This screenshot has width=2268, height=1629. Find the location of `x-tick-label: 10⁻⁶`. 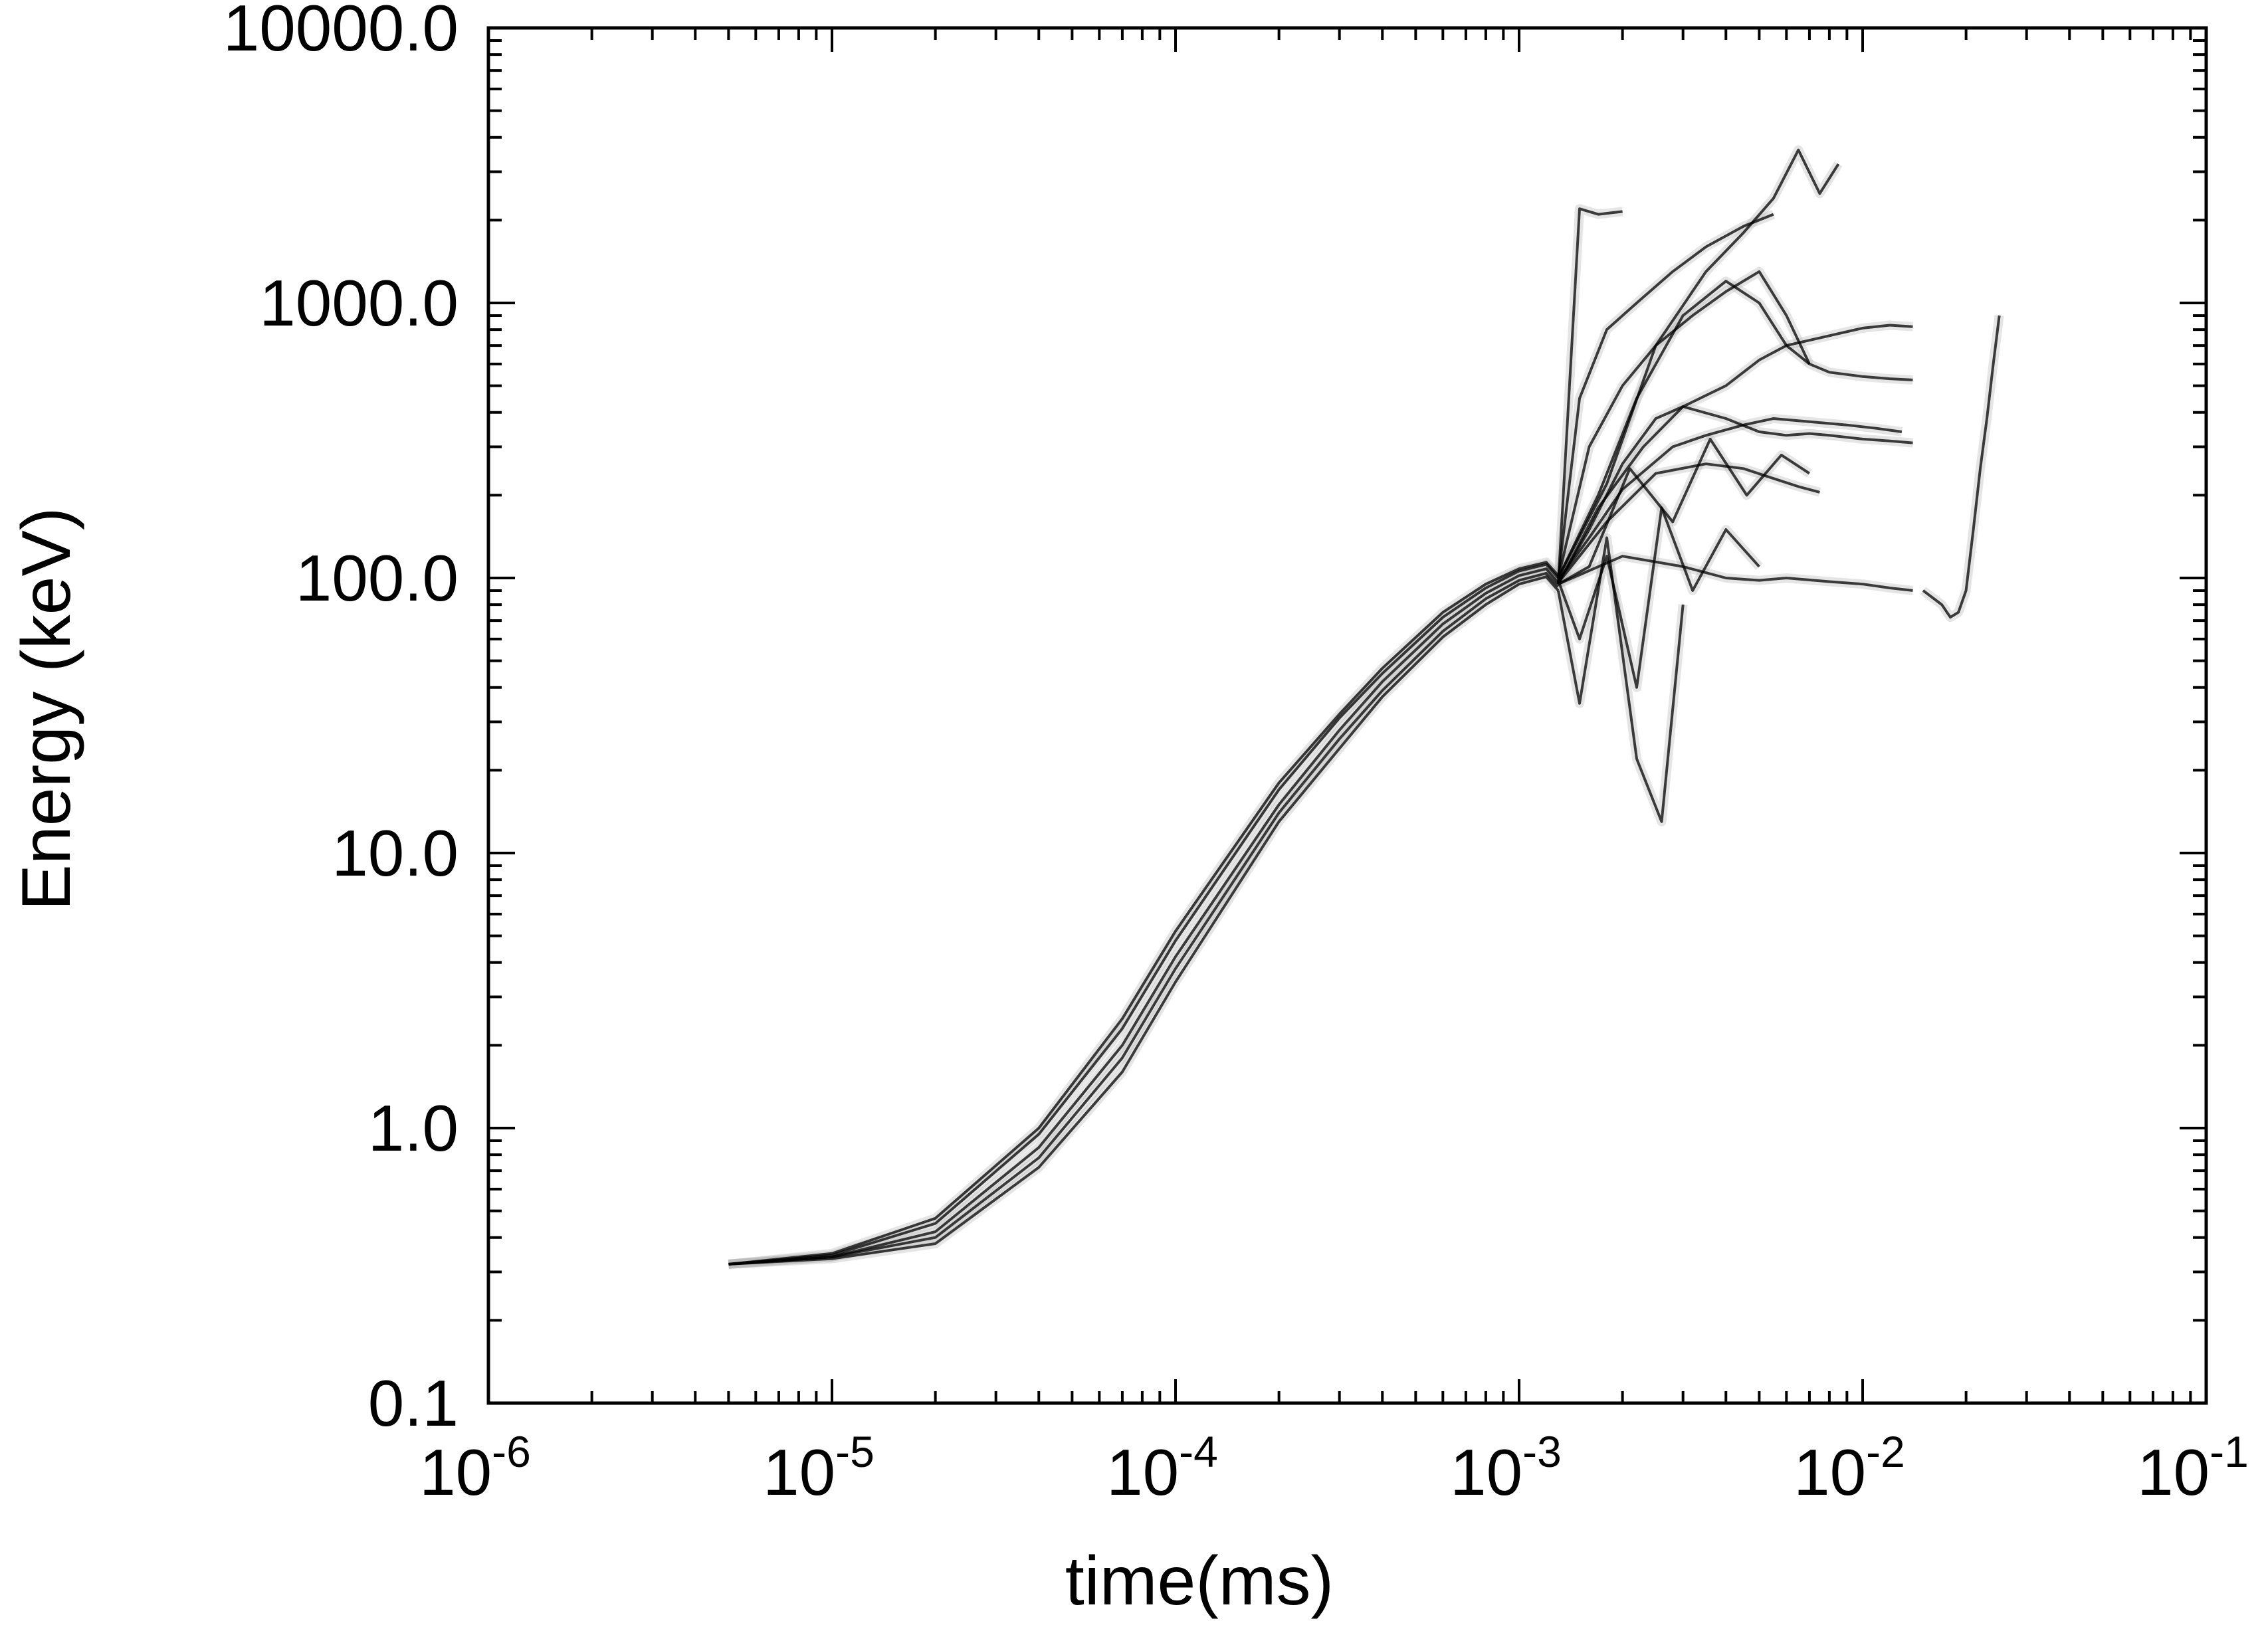

x-tick-label: 10⁻⁶ is located at coordinates (475, 1468).